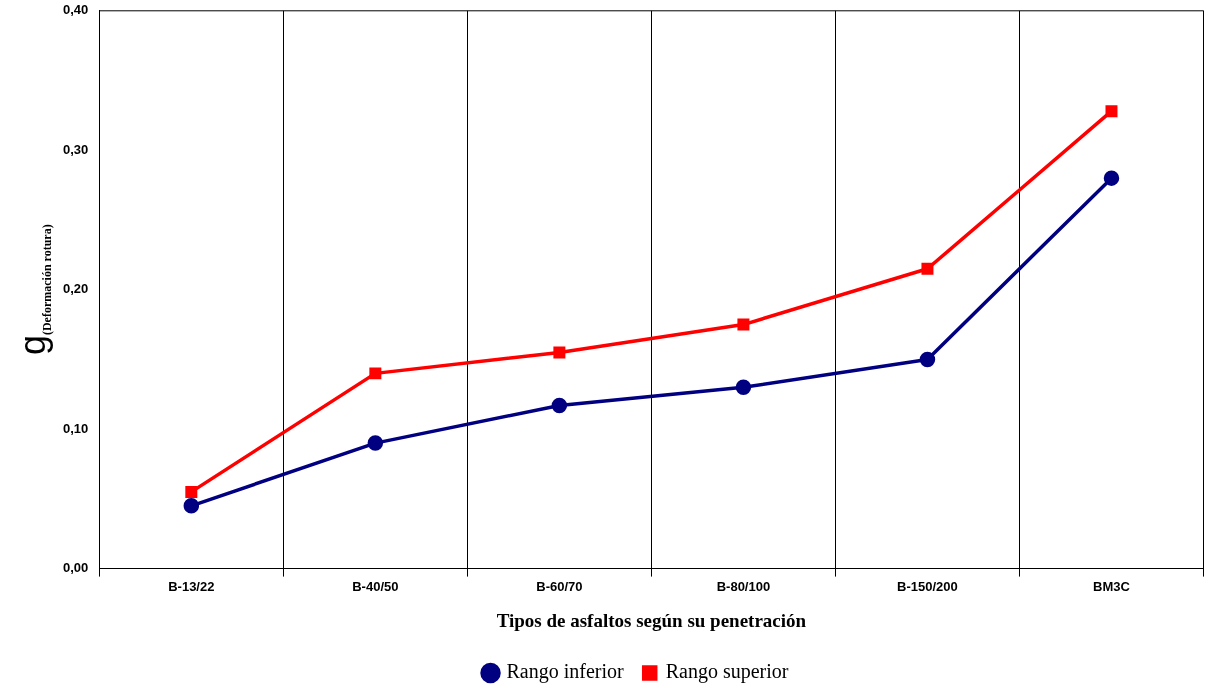  I want to click on y-tick-label: 0,30, so click(75, 149).